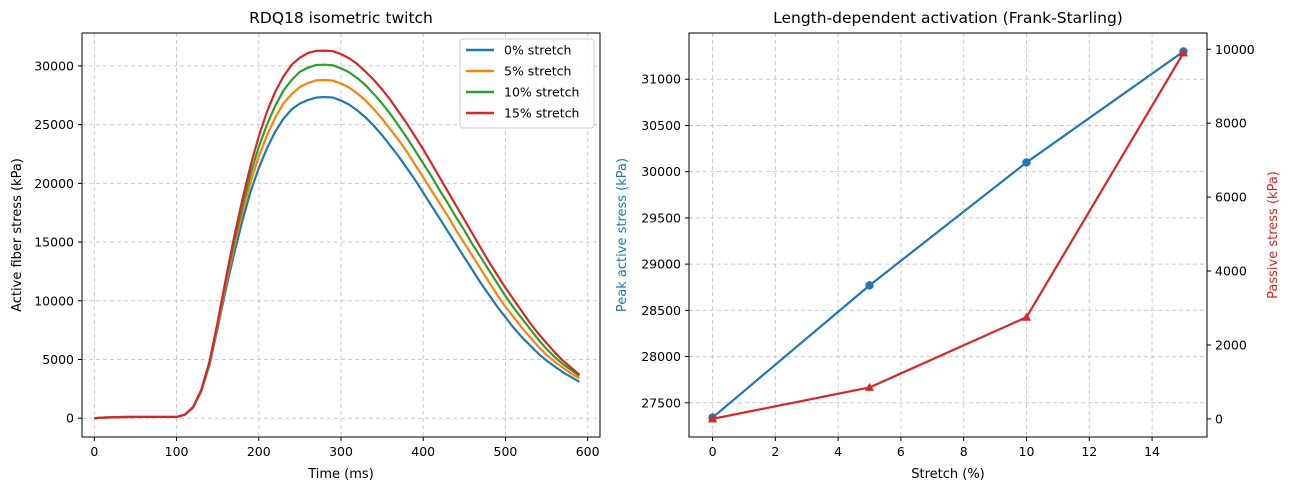 The image size is (1290, 490). What do you see at coordinates (1231, 271) in the screenshot?
I see `right-y-tick-label: 4000` at bounding box center [1231, 271].